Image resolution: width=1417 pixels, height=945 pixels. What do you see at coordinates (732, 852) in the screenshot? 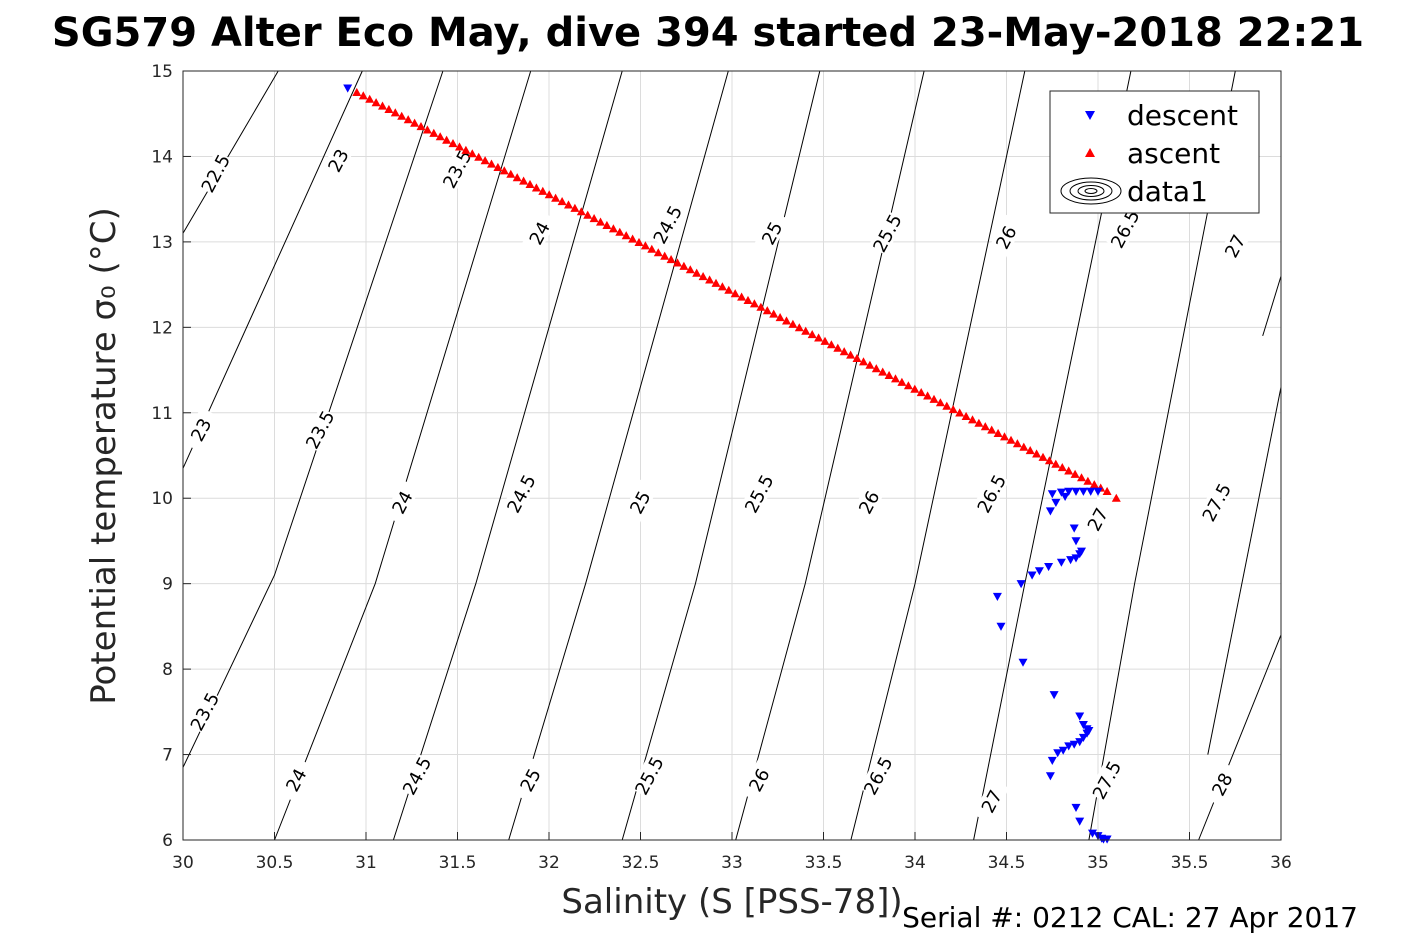
I see `x-axis-ticks: 30 30.5 31 31.5 32 32.5 33 33.5 34 34.5 35 35.5 36` at bounding box center [732, 852].